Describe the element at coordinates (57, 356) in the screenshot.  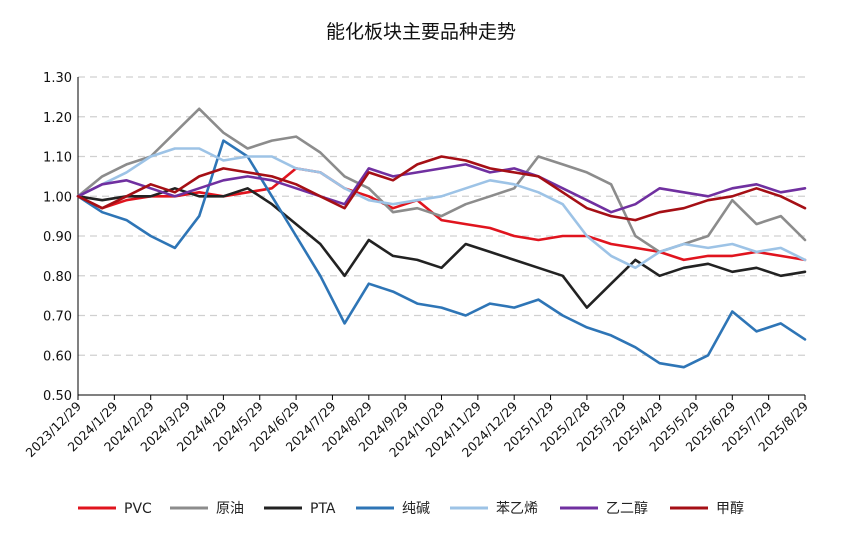
I see `y-tick-label: 0.60` at that location.